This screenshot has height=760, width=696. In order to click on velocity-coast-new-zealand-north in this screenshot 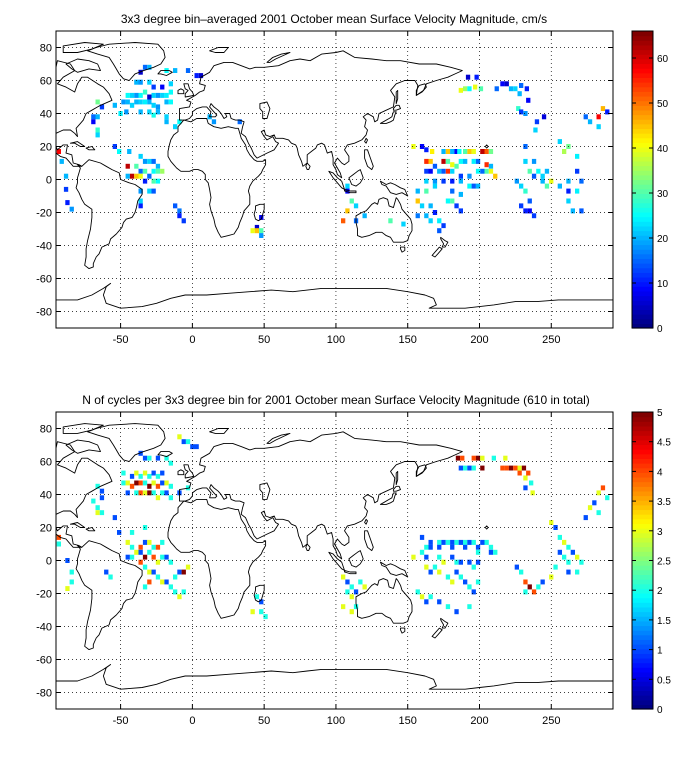, I will do `click(444, 242)`.